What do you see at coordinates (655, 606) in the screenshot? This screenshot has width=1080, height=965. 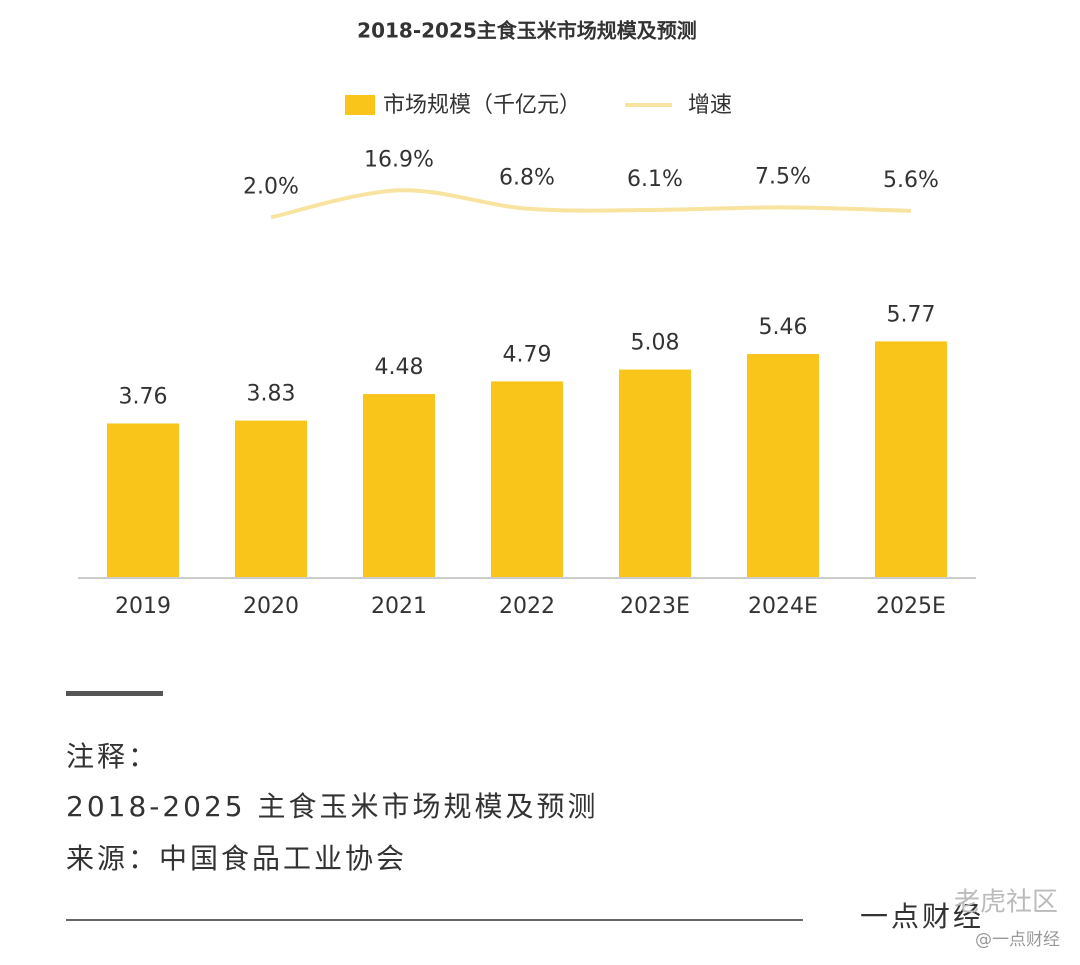 I see `x-tick-label: 2023E` at bounding box center [655, 606].